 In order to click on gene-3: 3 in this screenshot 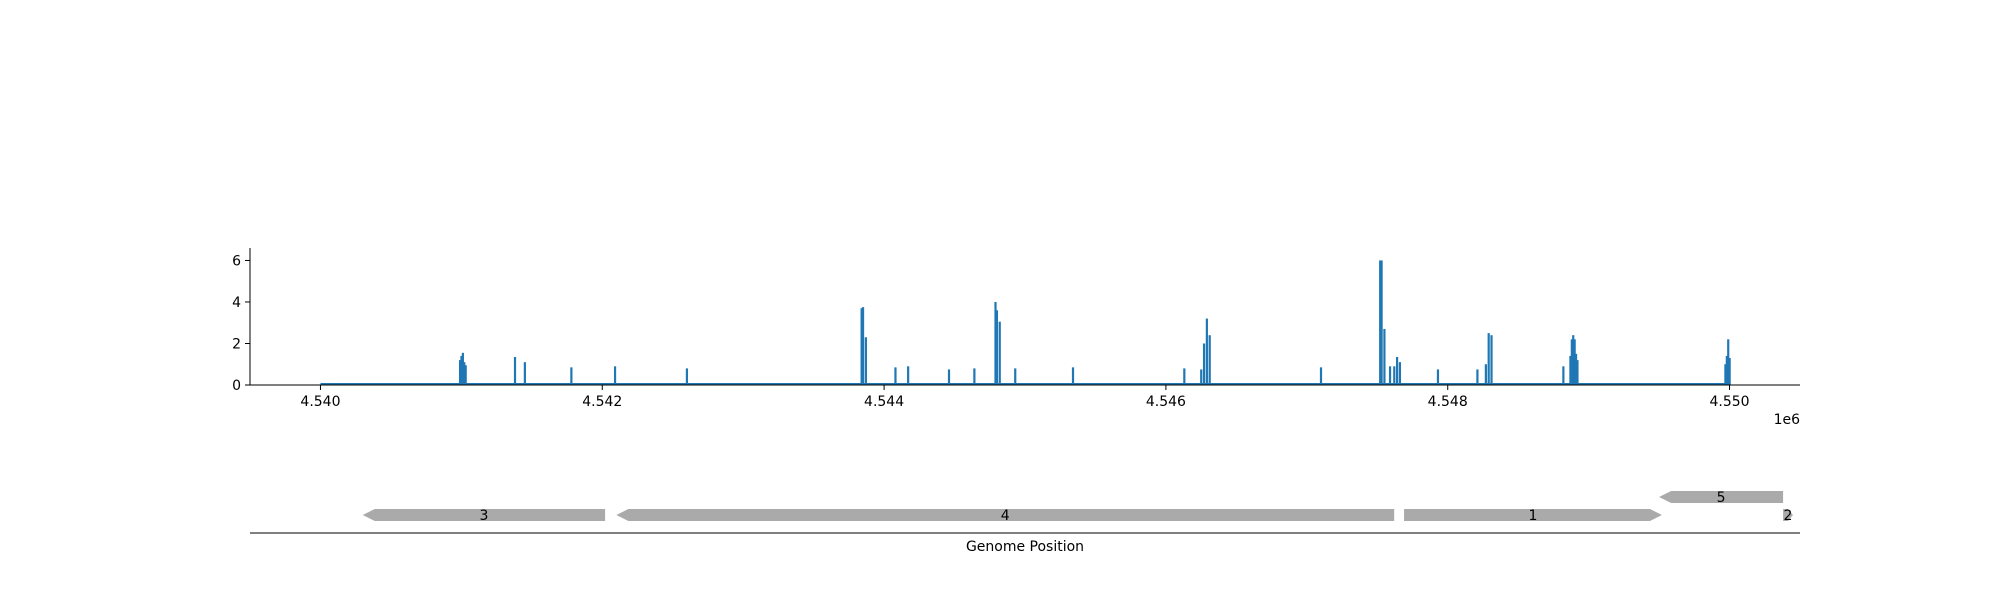, I will do `click(484, 516)`.